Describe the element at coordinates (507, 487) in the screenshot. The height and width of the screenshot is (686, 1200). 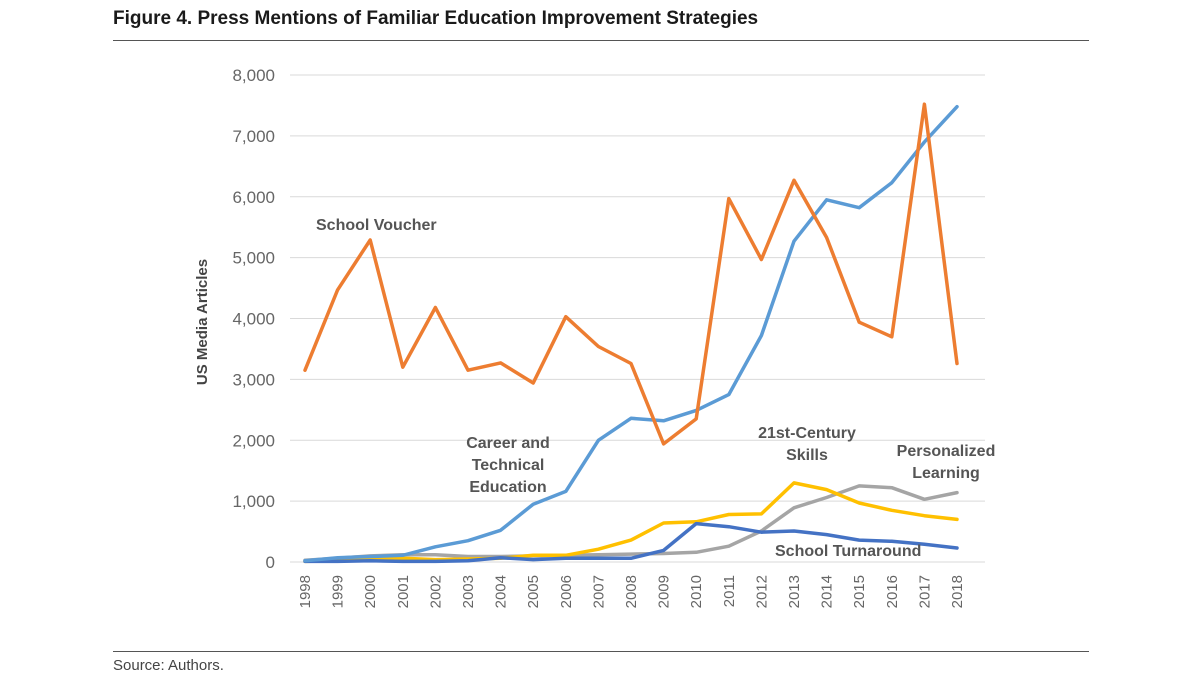
I see `series-label-line: Education` at that location.